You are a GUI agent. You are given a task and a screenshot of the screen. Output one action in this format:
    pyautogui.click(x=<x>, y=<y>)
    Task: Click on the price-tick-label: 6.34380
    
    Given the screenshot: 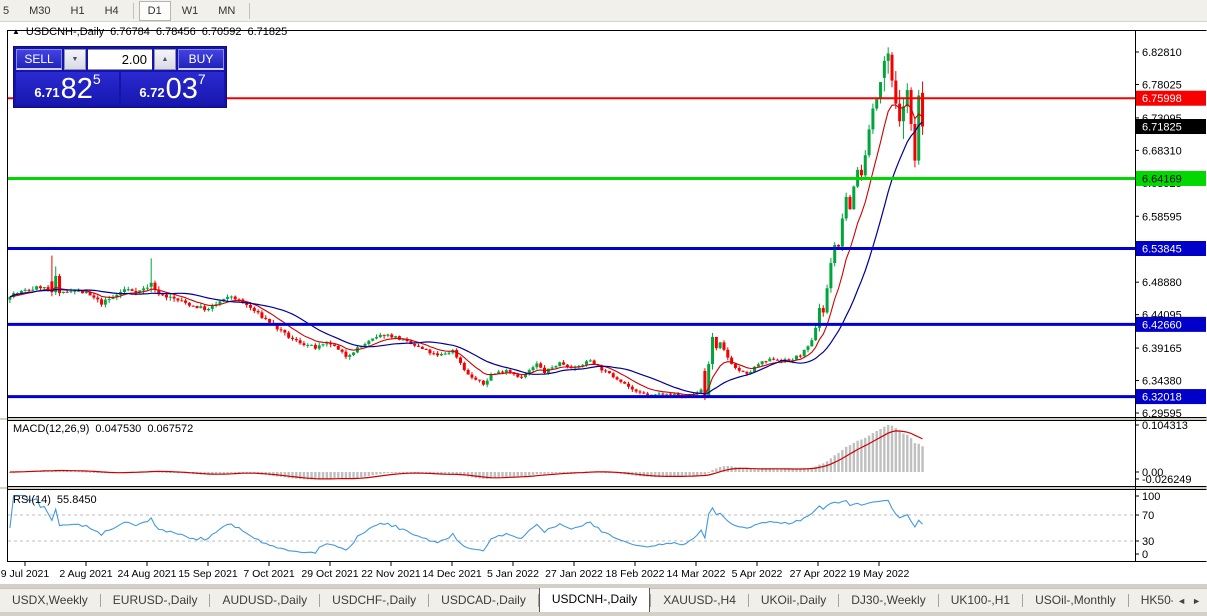 What is the action you would take?
    pyautogui.click(x=1162, y=382)
    